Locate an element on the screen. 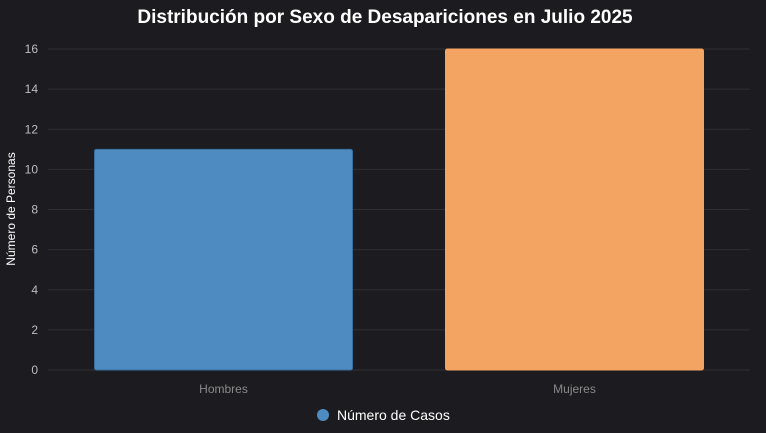 Image resolution: width=766 pixels, height=433 pixels. legend: Número de Casos is located at coordinates (383, 415).